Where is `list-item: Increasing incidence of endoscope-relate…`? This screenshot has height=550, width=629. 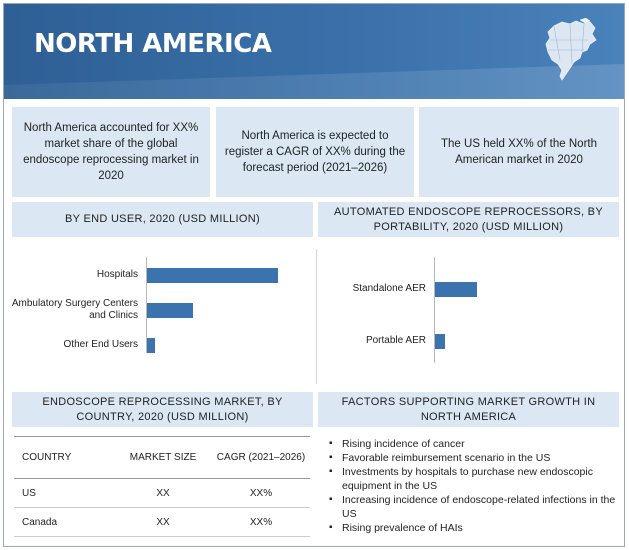 list-item: Increasing incidence of endoscope-relate… is located at coordinates (473, 507).